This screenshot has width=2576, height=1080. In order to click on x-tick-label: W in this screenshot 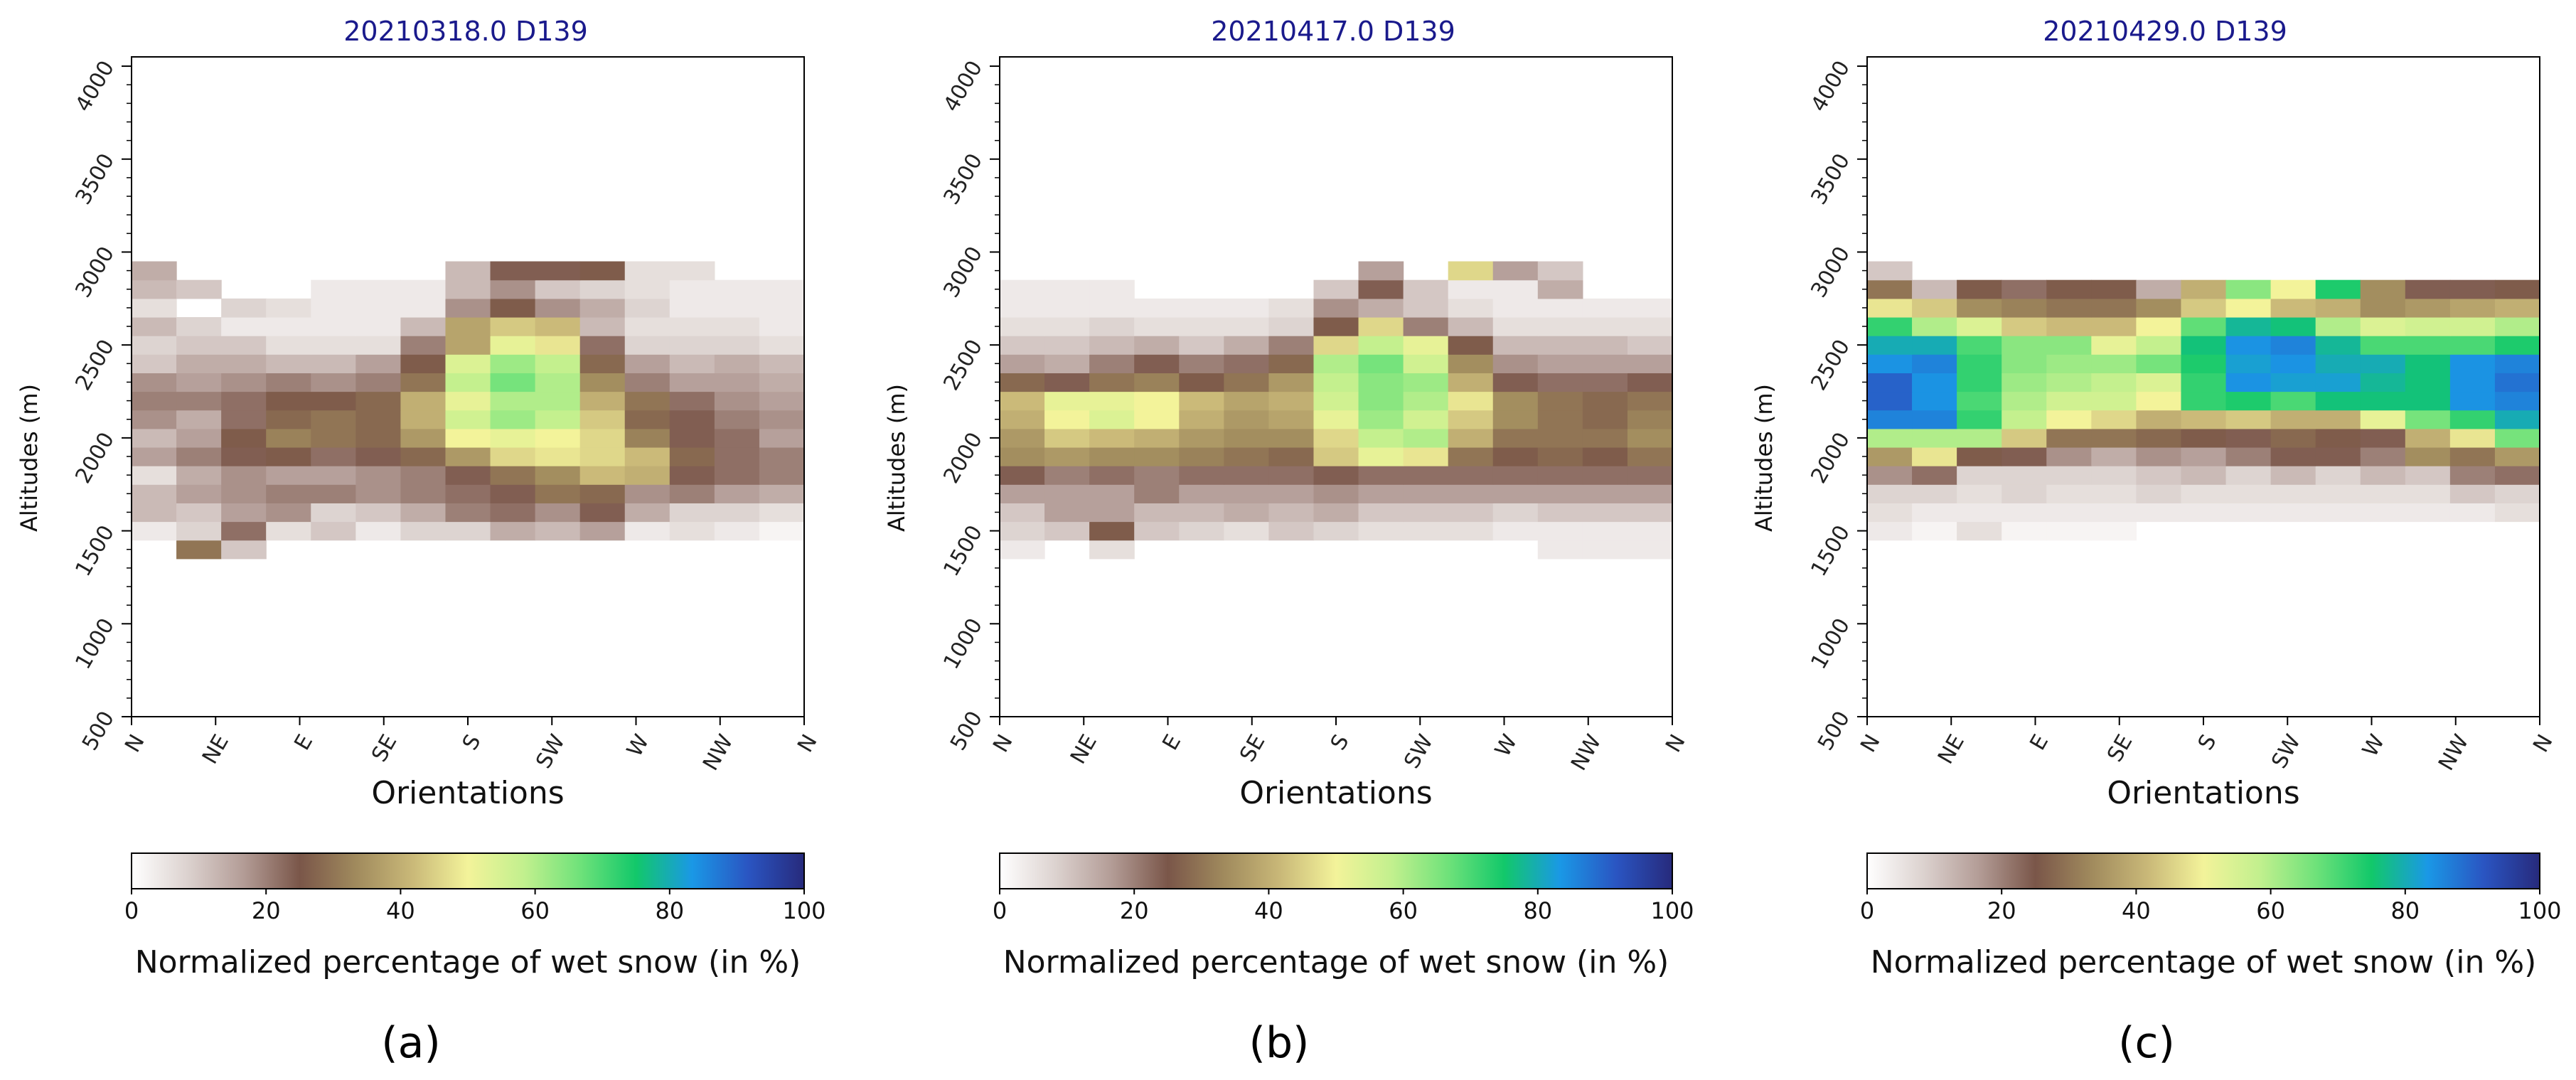, I will do `click(638, 745)`.